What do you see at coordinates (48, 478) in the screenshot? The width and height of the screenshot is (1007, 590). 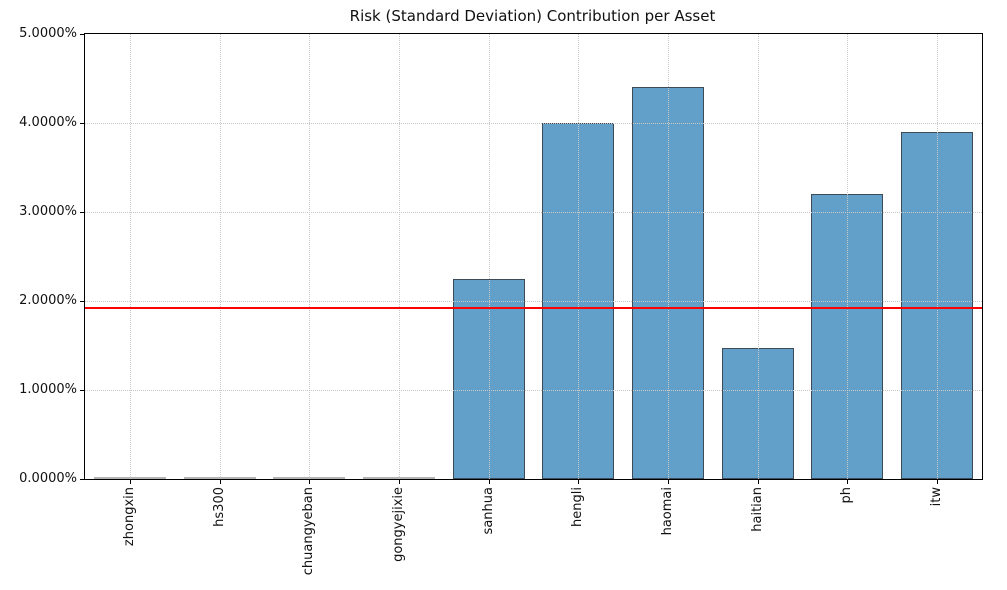 I see `y-tick-label-0: 0.0000%` at bounding box center [48, 478].